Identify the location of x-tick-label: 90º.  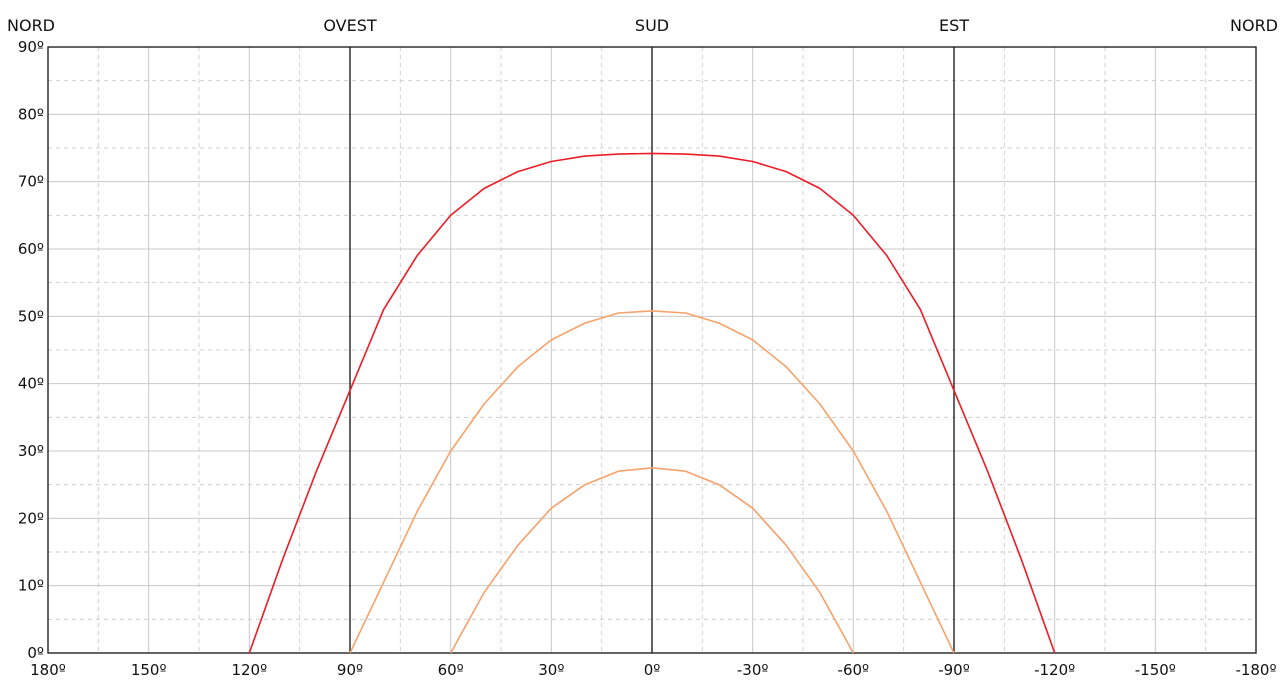
(350, 670).